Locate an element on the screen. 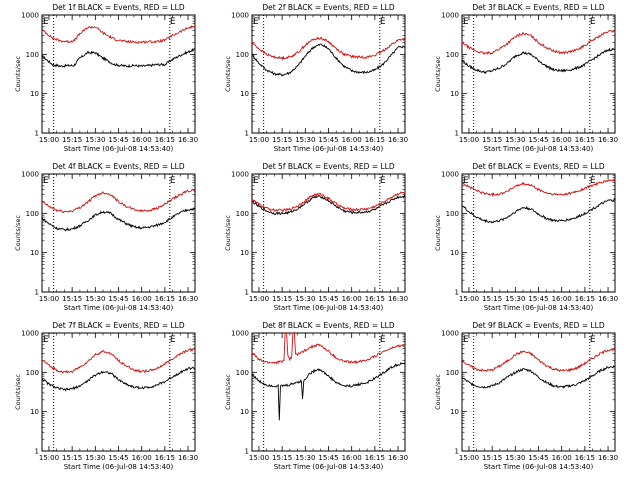 The image size is (640, 485). chart-title: Det 5f BLACK = Events, RED = LLD is located at coordinates (328, 166).